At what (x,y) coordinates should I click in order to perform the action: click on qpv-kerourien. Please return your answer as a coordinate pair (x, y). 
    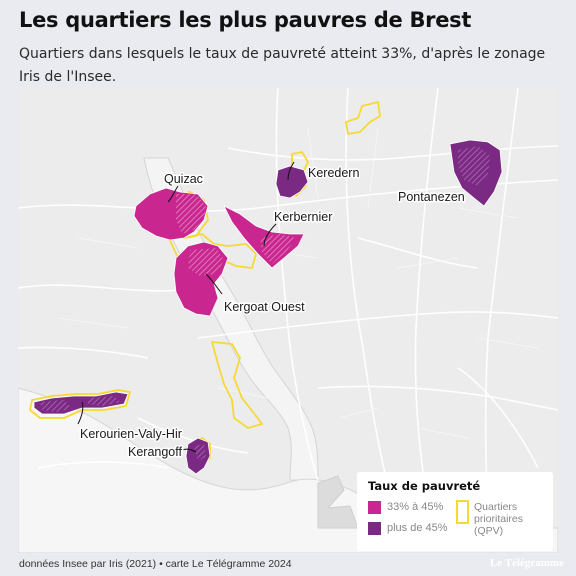
    Looking at the image, I should click on (80, 404).